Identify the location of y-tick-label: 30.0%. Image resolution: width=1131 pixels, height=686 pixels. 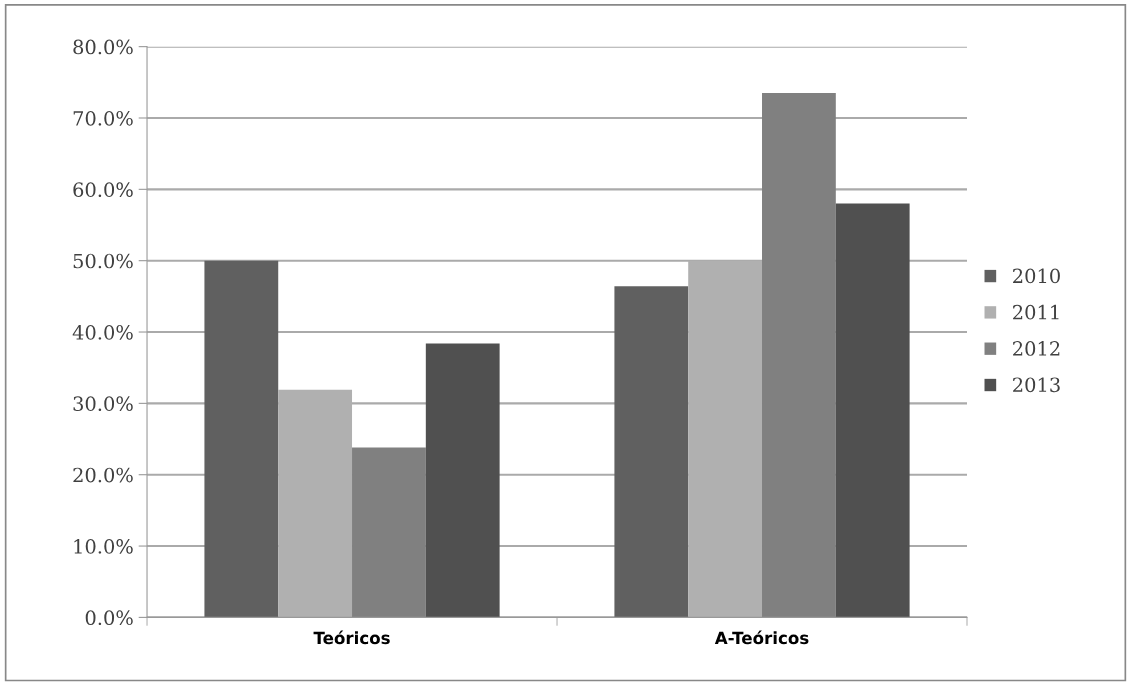
(103, 404).